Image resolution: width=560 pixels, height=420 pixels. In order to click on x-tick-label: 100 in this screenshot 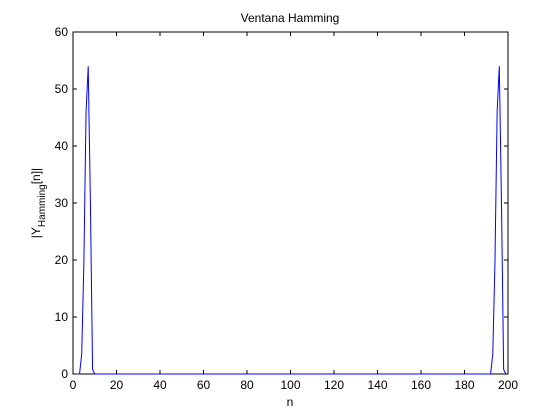, I will do `click(290, 385)`.